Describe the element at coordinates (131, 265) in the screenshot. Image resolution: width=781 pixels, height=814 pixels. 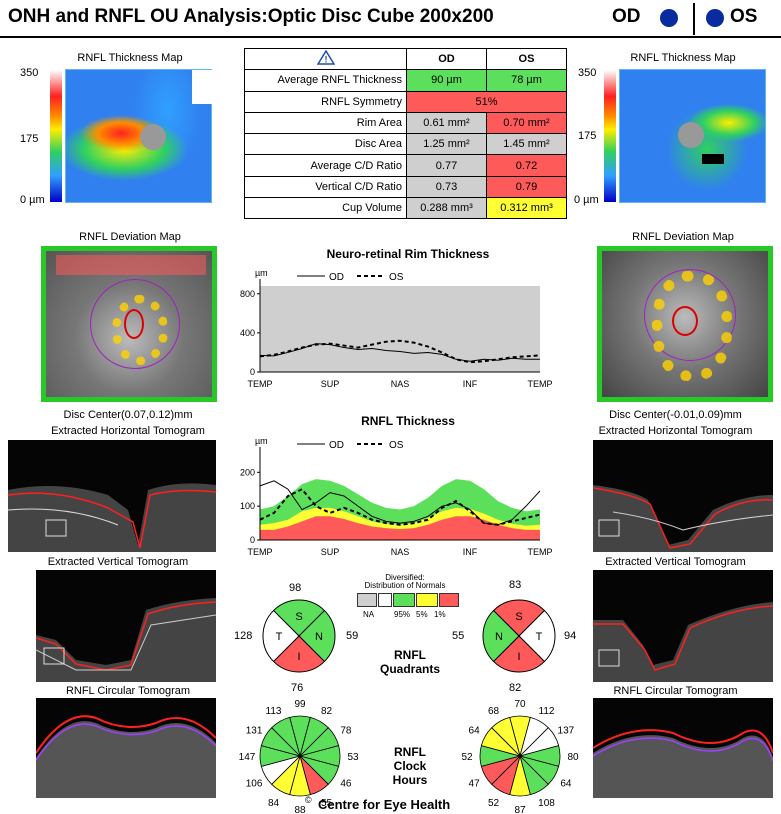
I see `od-deviation-band` at that location.